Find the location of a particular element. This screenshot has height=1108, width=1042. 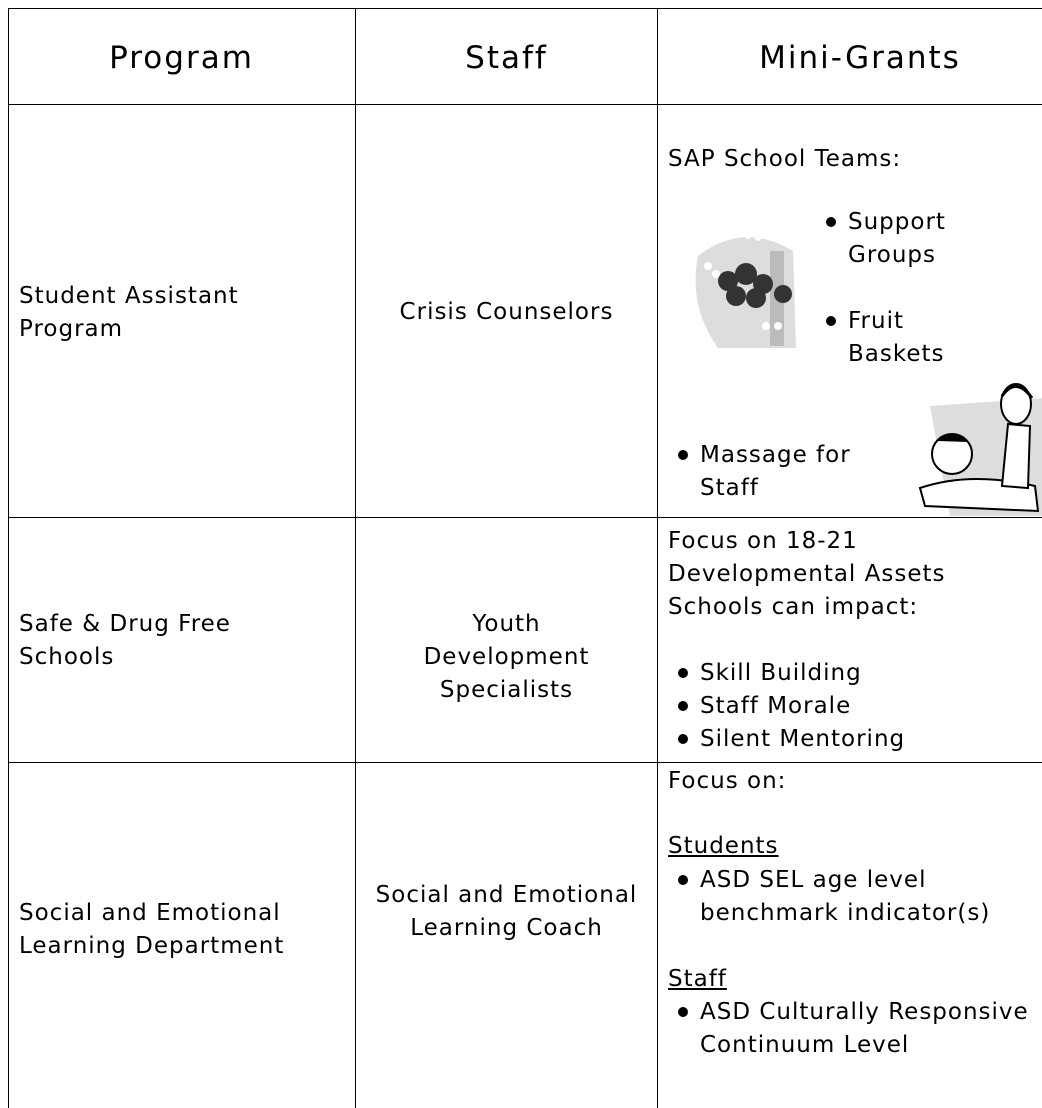

fruit-basket-clipart is located at coordinates (745, 290).